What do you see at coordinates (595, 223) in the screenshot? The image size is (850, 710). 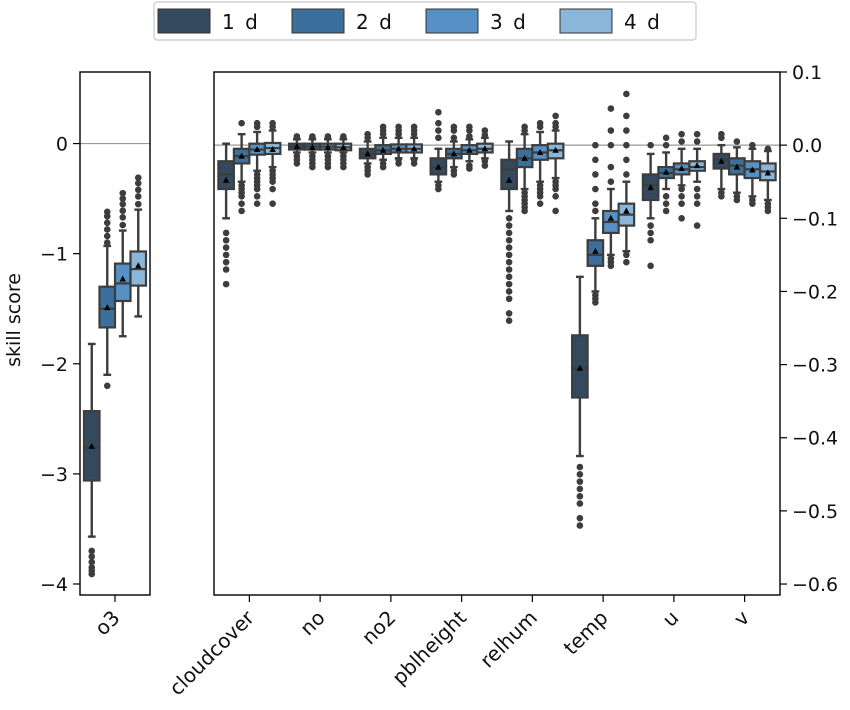 I see `box-temp-2d` at bounding box center [595, 223].